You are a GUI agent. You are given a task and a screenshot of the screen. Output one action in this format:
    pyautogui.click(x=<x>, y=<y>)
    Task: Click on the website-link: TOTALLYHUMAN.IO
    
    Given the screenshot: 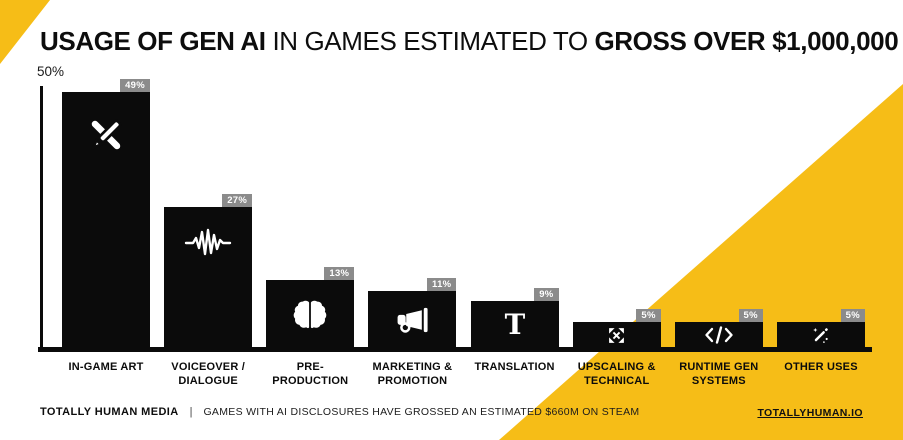 What is the action you would take?
    pyautogui.click(x=810, y=413)
    